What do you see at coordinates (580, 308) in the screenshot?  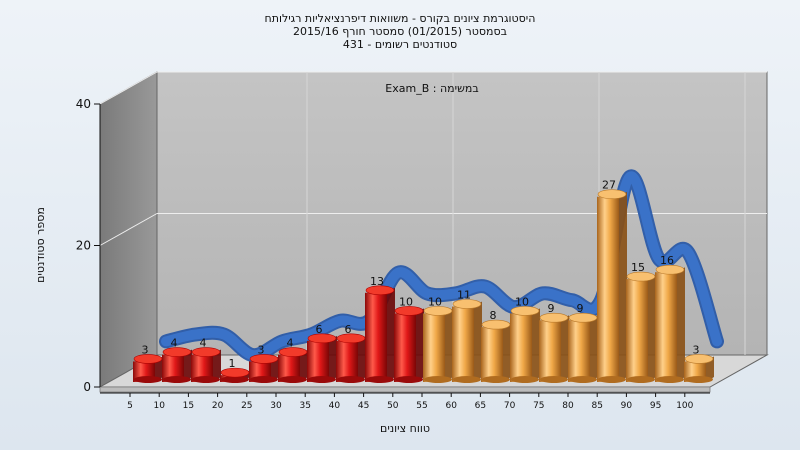 I see `value-label-80: 9` at bounding box center [580, 308].